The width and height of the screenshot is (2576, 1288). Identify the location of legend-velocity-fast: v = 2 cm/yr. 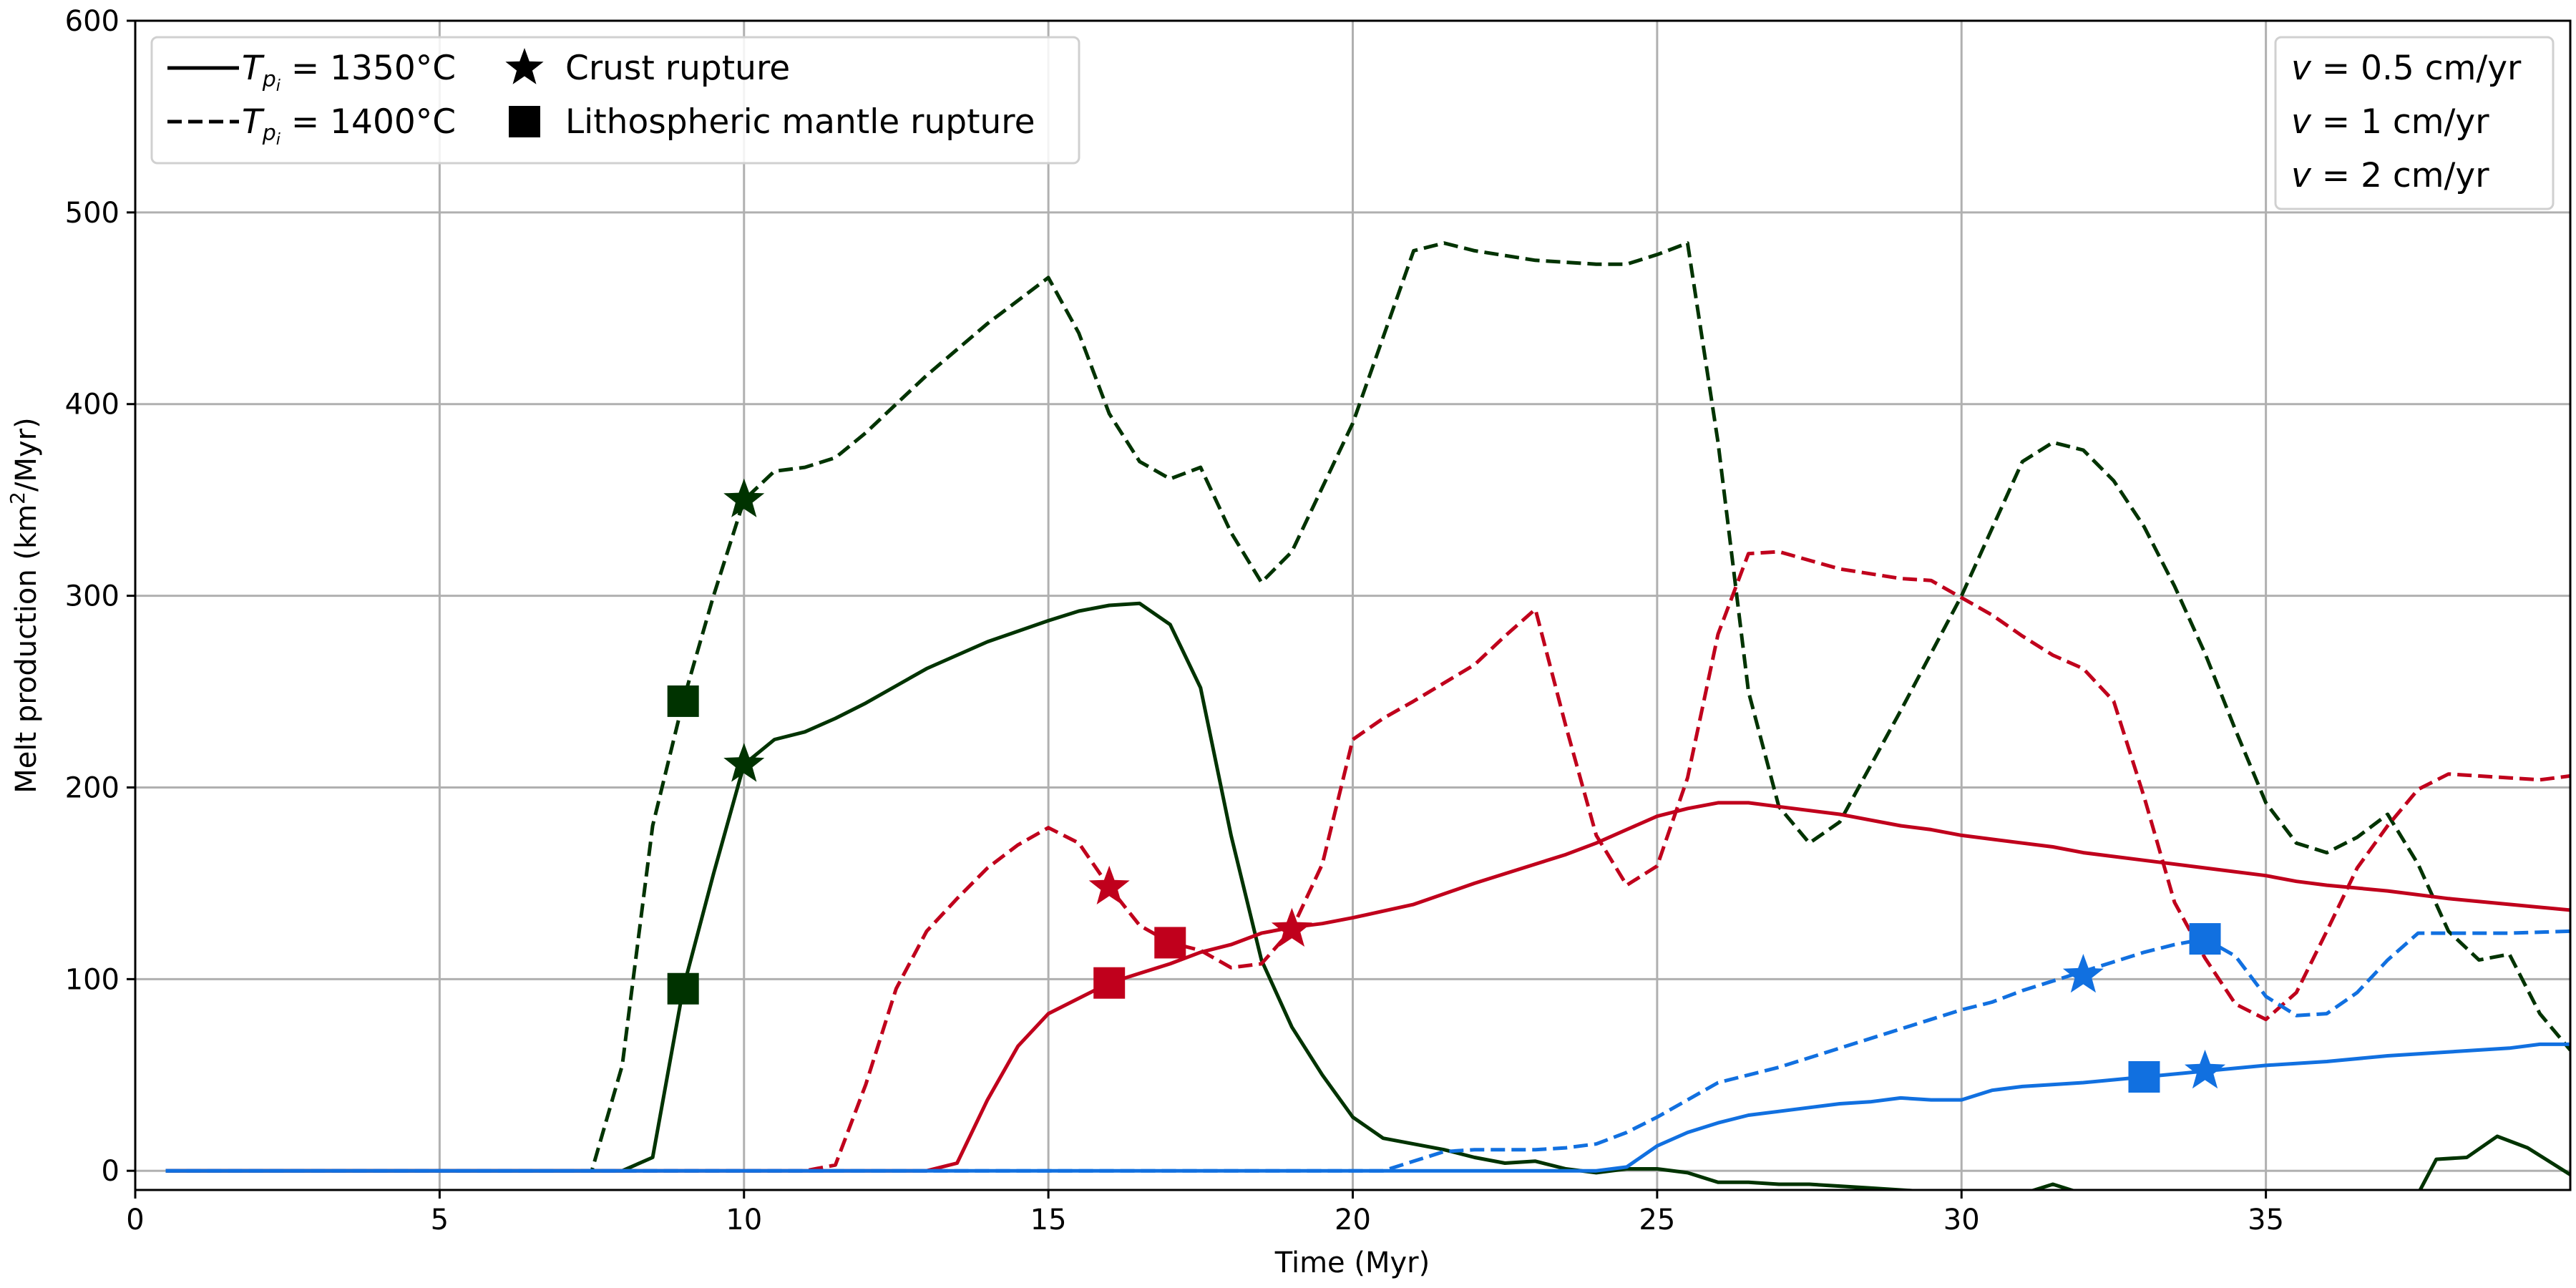
(2390, 175).